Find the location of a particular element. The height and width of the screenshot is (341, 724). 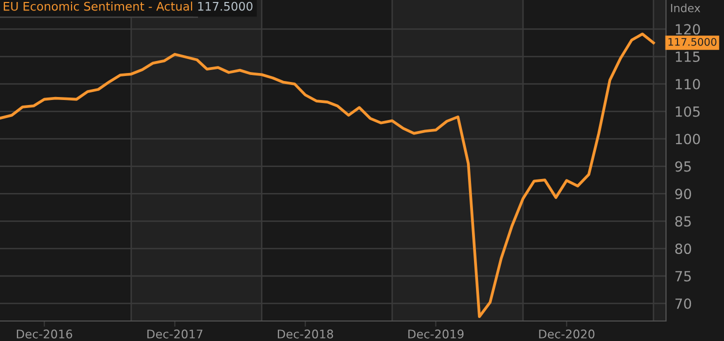

y-tick-label: 70 is located at coordinates (683, 303).